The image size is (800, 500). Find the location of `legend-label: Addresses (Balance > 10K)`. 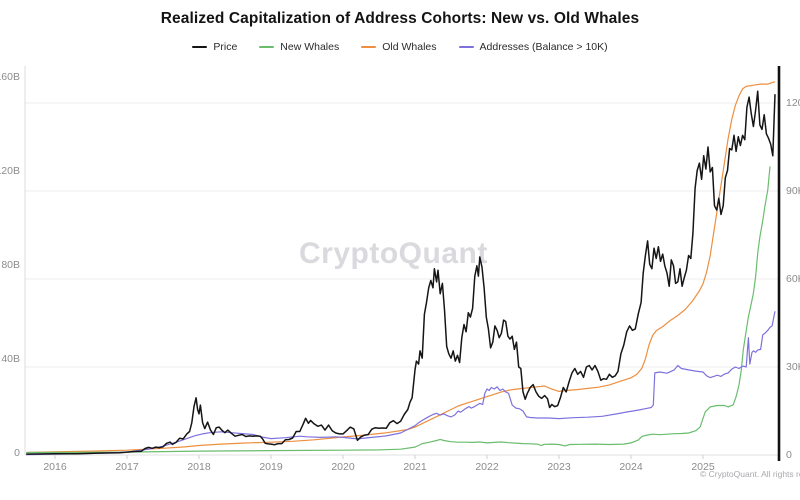

legend-label: Addresses (Balance > 10K) is located at coordinates (543, 47).